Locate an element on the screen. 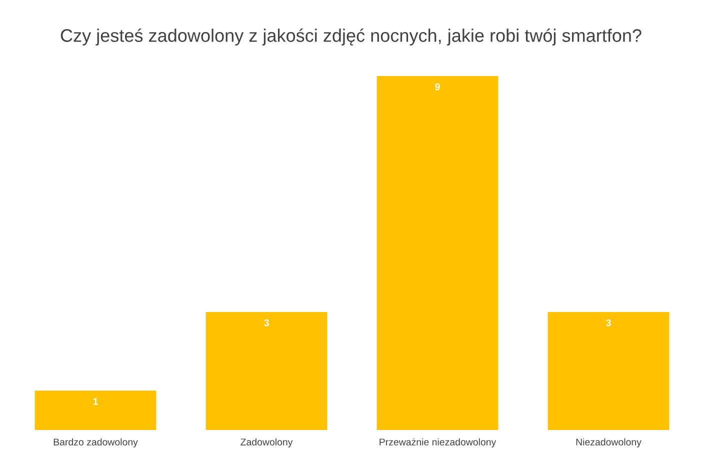  data-label: 1 is located at coordinates (95, 401).